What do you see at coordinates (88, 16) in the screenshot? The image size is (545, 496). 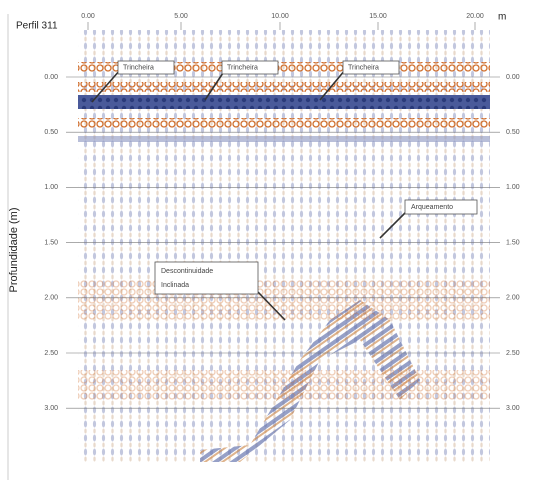 I see `x-tick-label: 0.00` at bounding box center [88, 16].